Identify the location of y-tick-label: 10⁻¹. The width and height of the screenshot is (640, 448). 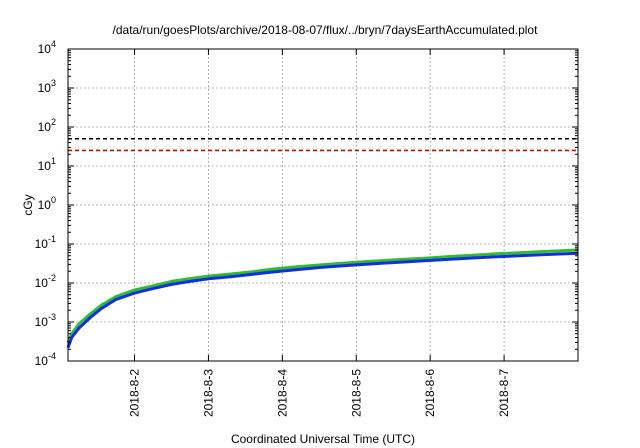
(45, 242).